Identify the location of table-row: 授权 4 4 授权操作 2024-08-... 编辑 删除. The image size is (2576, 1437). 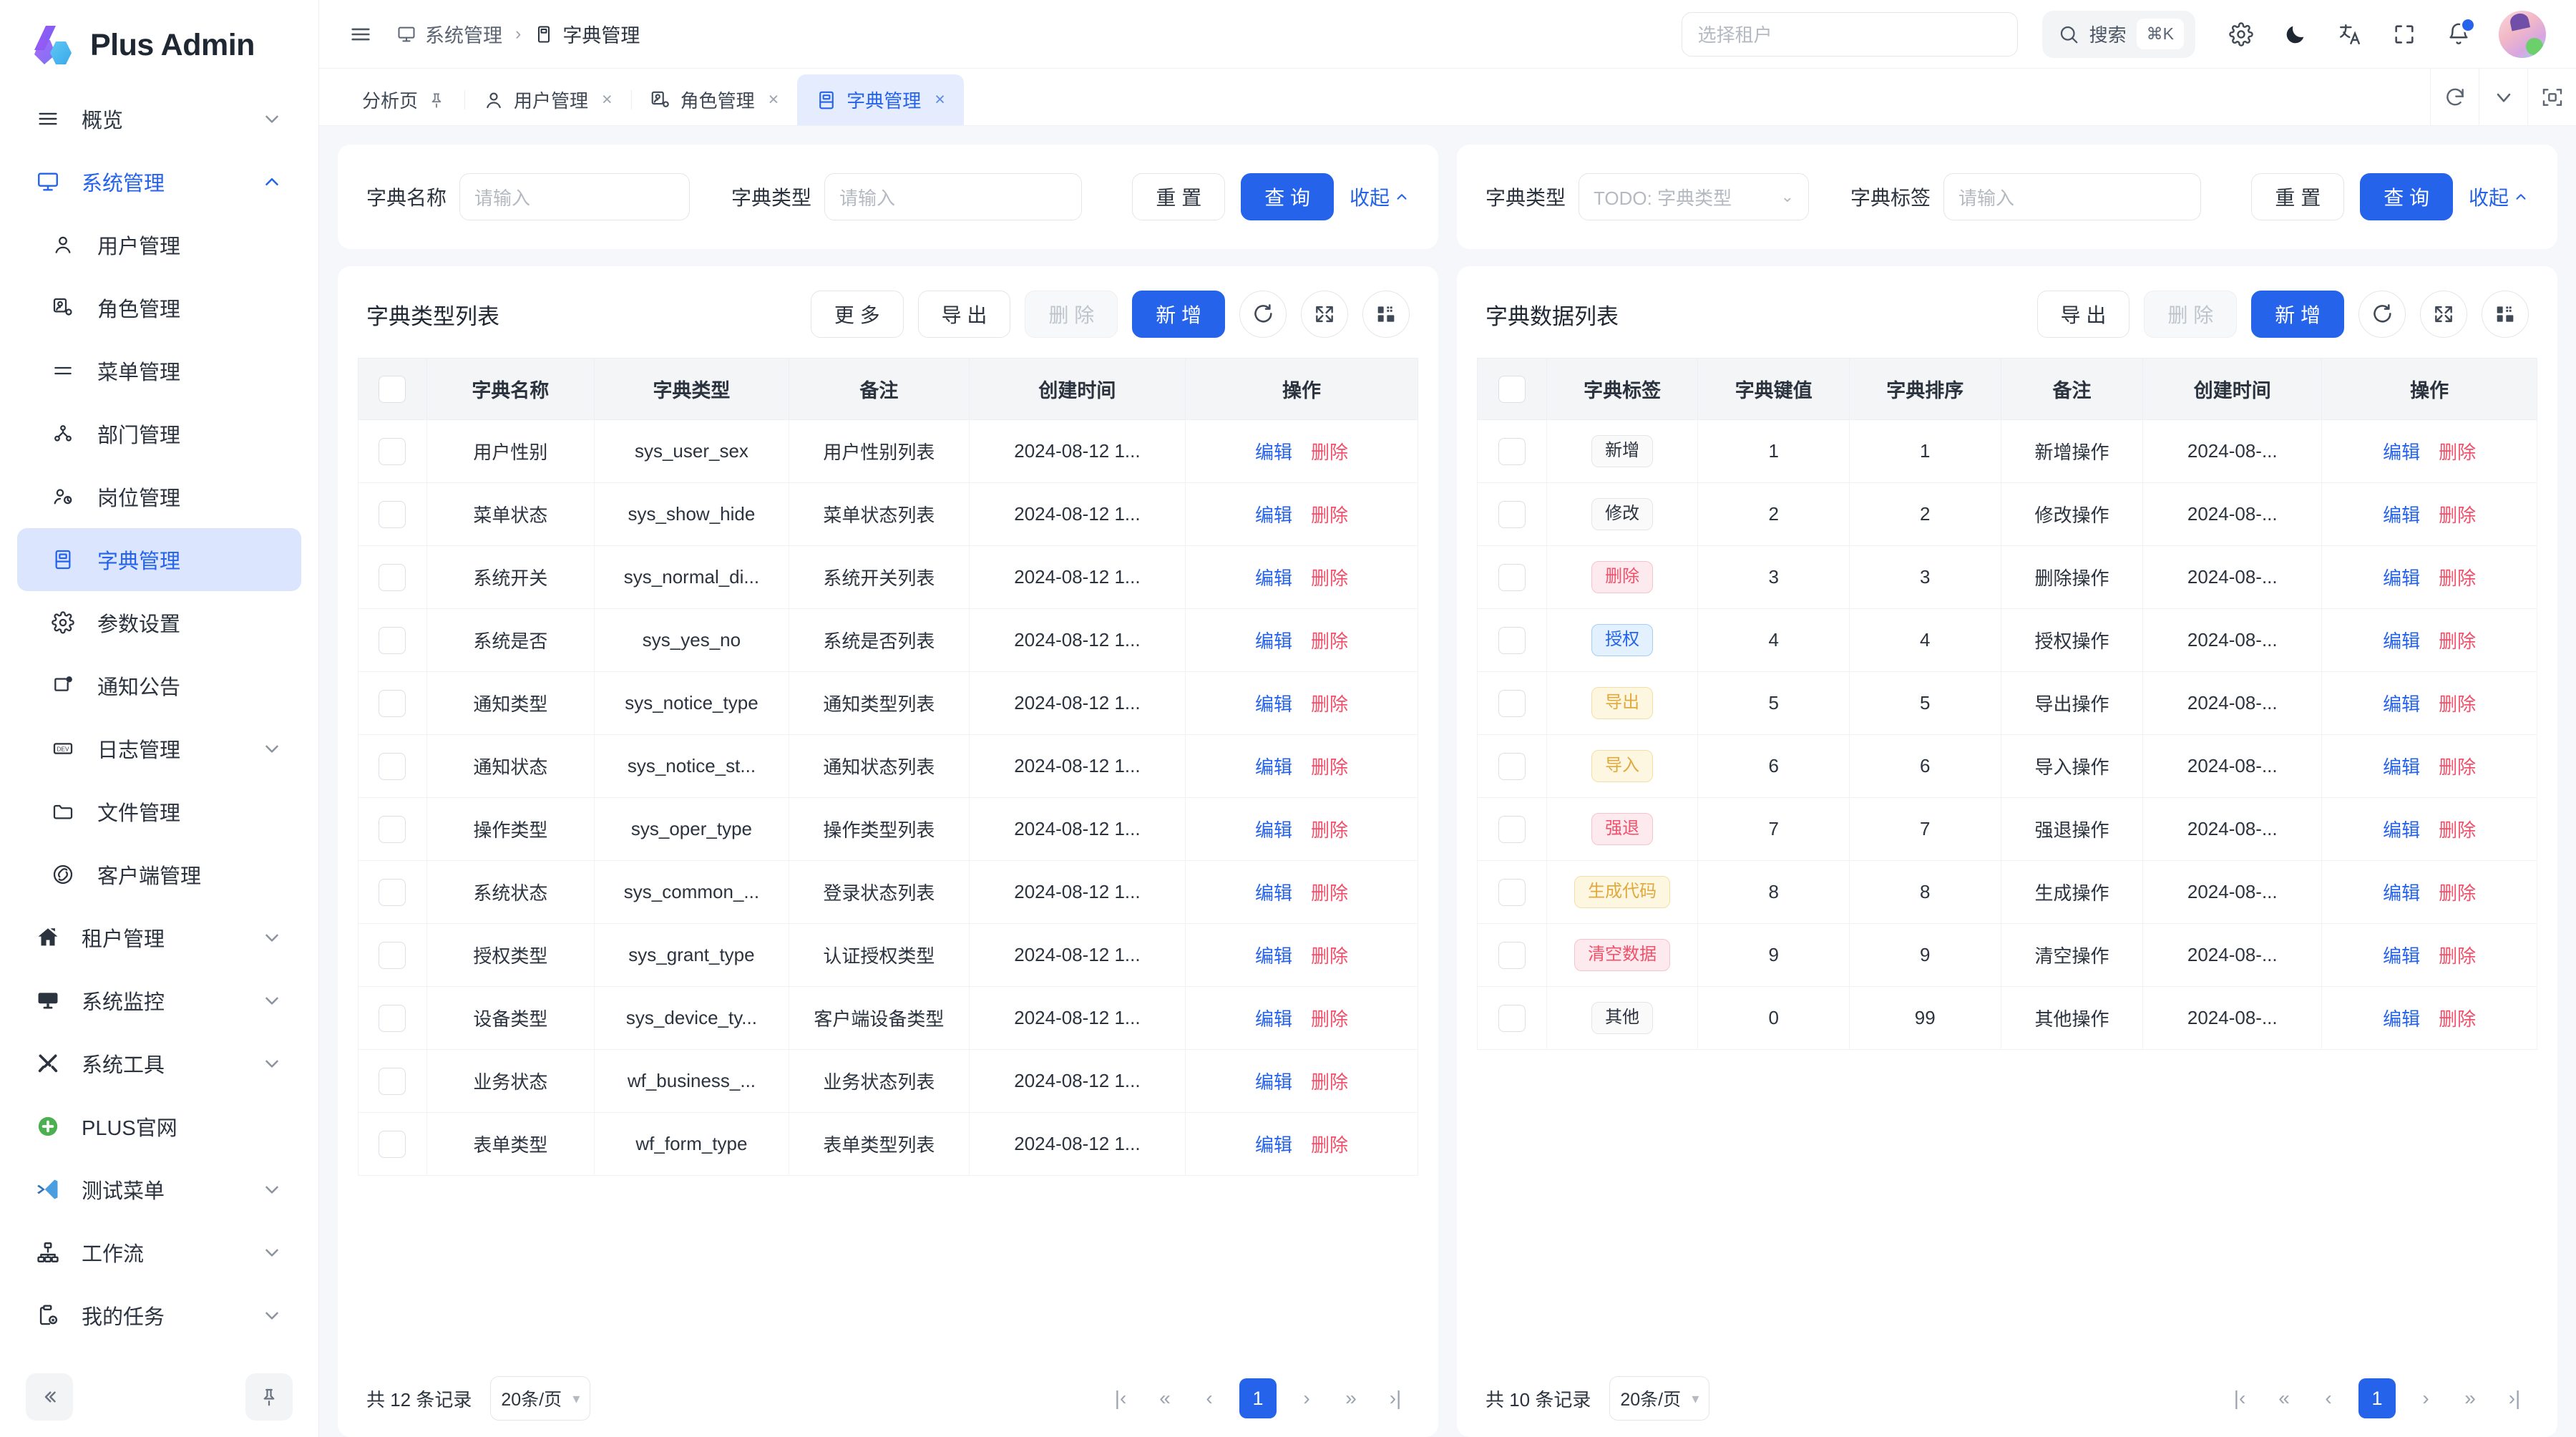
(2007, 640).